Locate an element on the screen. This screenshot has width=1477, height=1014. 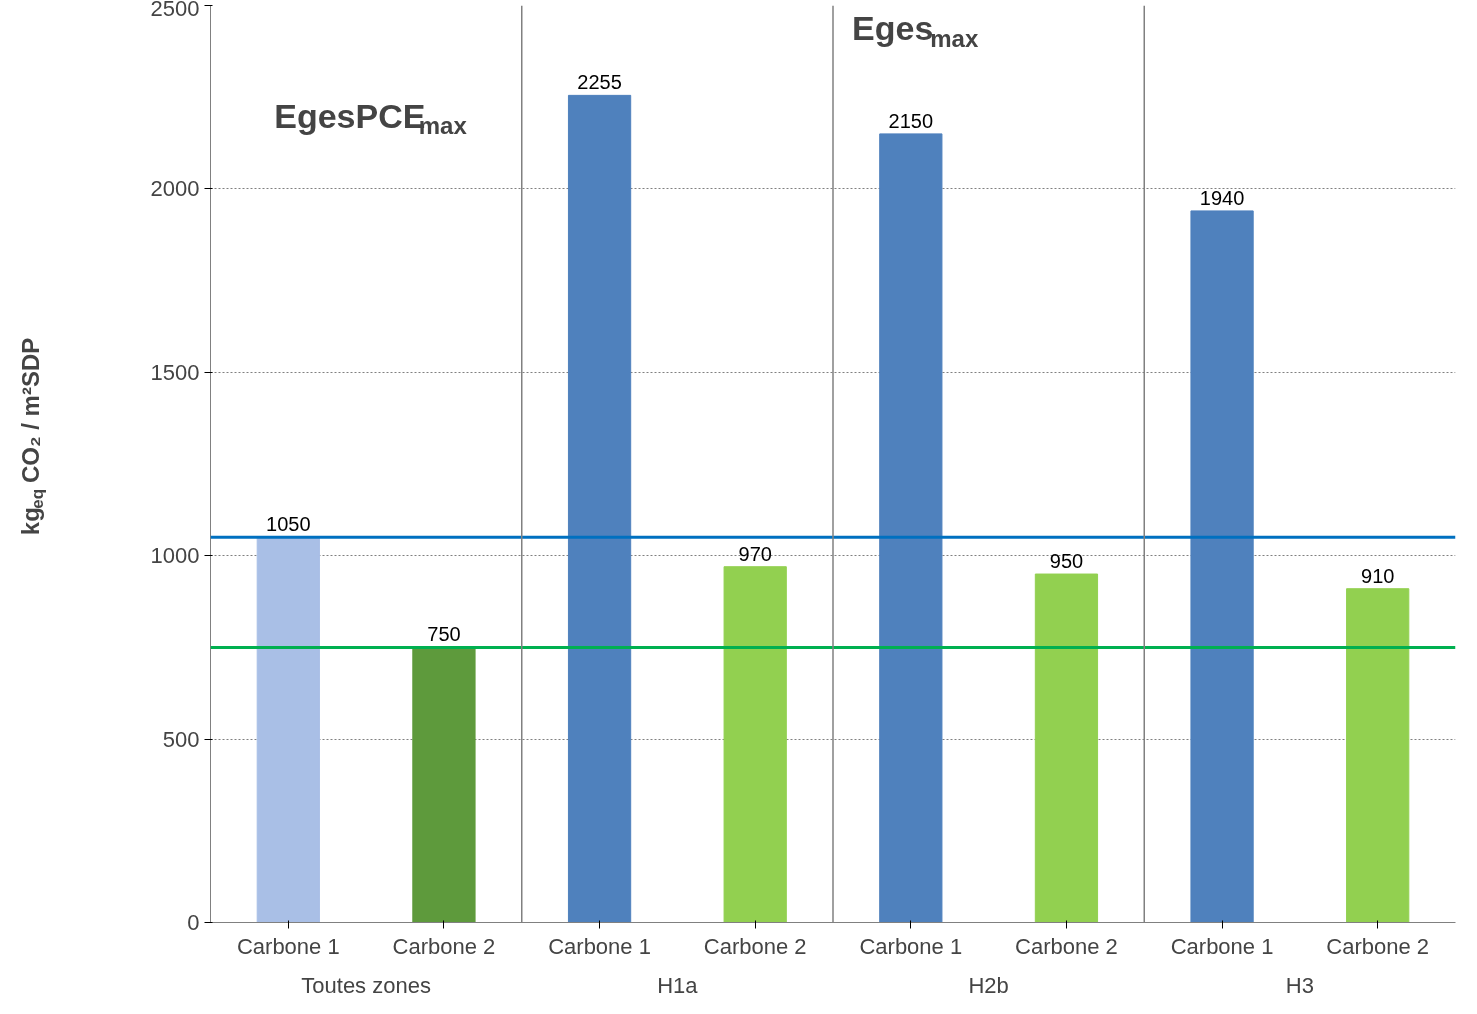
y-tick-label: 500 is located at coordinates (181, 739).